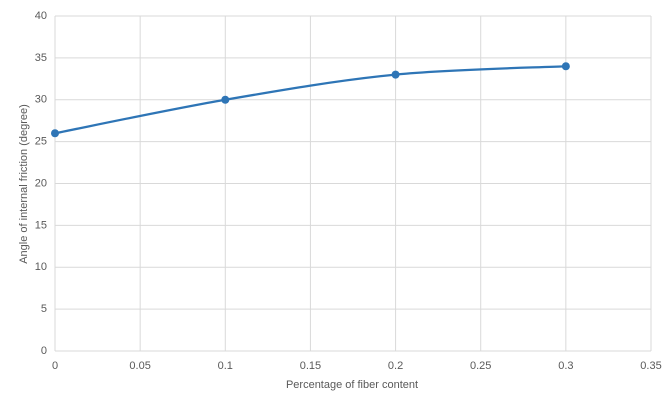 Image resolution: width=667 pixels, height=410 pixels. Describe the element at coordinates (480, 366) in the screenshot. I see `x-tick-label: 0.25` at that location.